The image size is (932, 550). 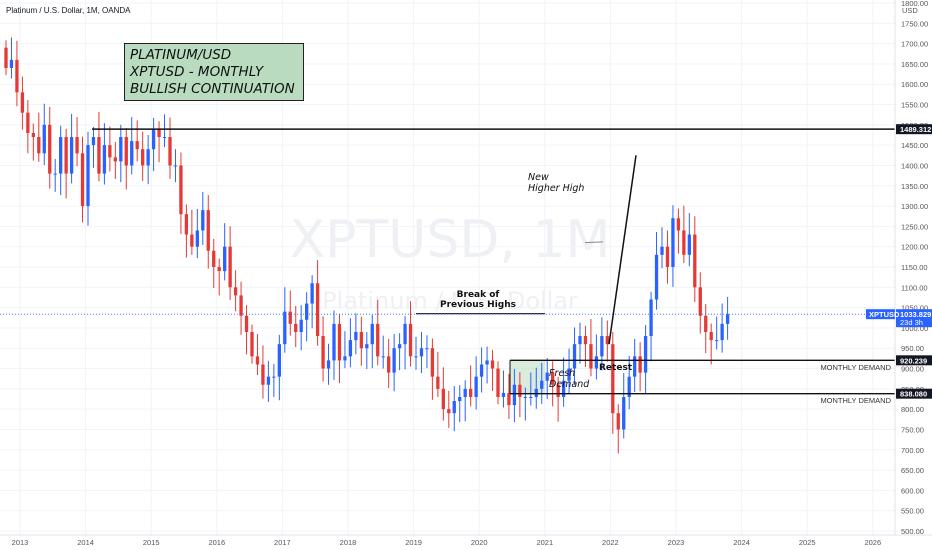 I want to click on price-tick-label: 1250.00, so click(x=914, y=226).